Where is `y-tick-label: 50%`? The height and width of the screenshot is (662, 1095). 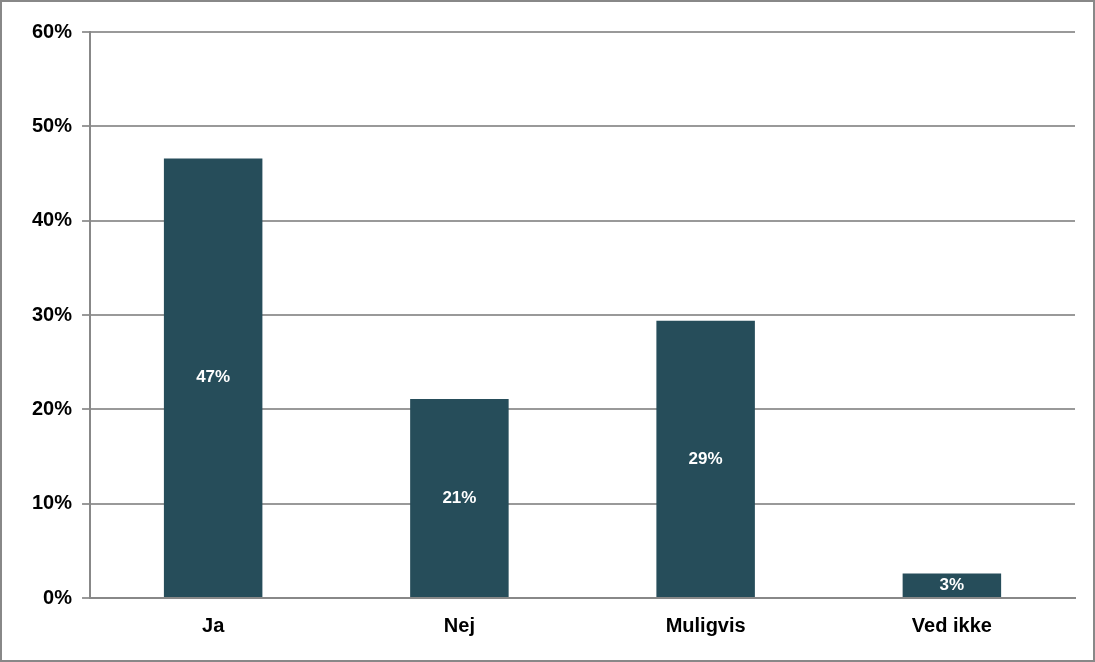
y-tick-label: 50% is located at coordinates (52, 124).